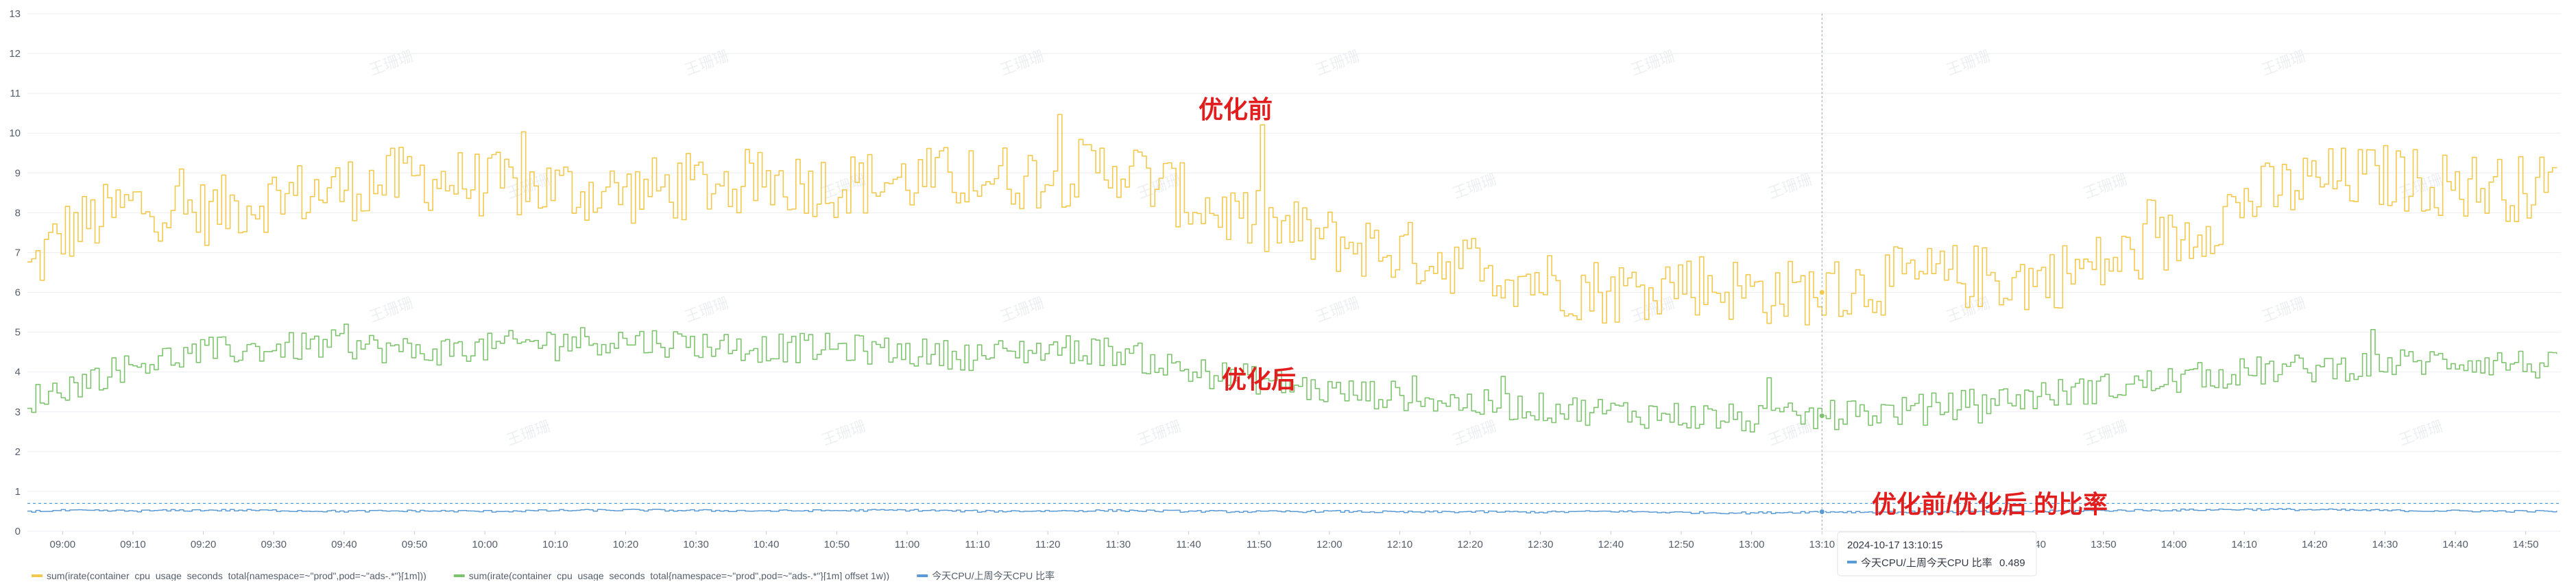 The width and height of the screenshot is (2576, 584). Describe the element at coordinates (1541, 544) in the screenshot. I see `x-tick-label: 12:30` at that location.